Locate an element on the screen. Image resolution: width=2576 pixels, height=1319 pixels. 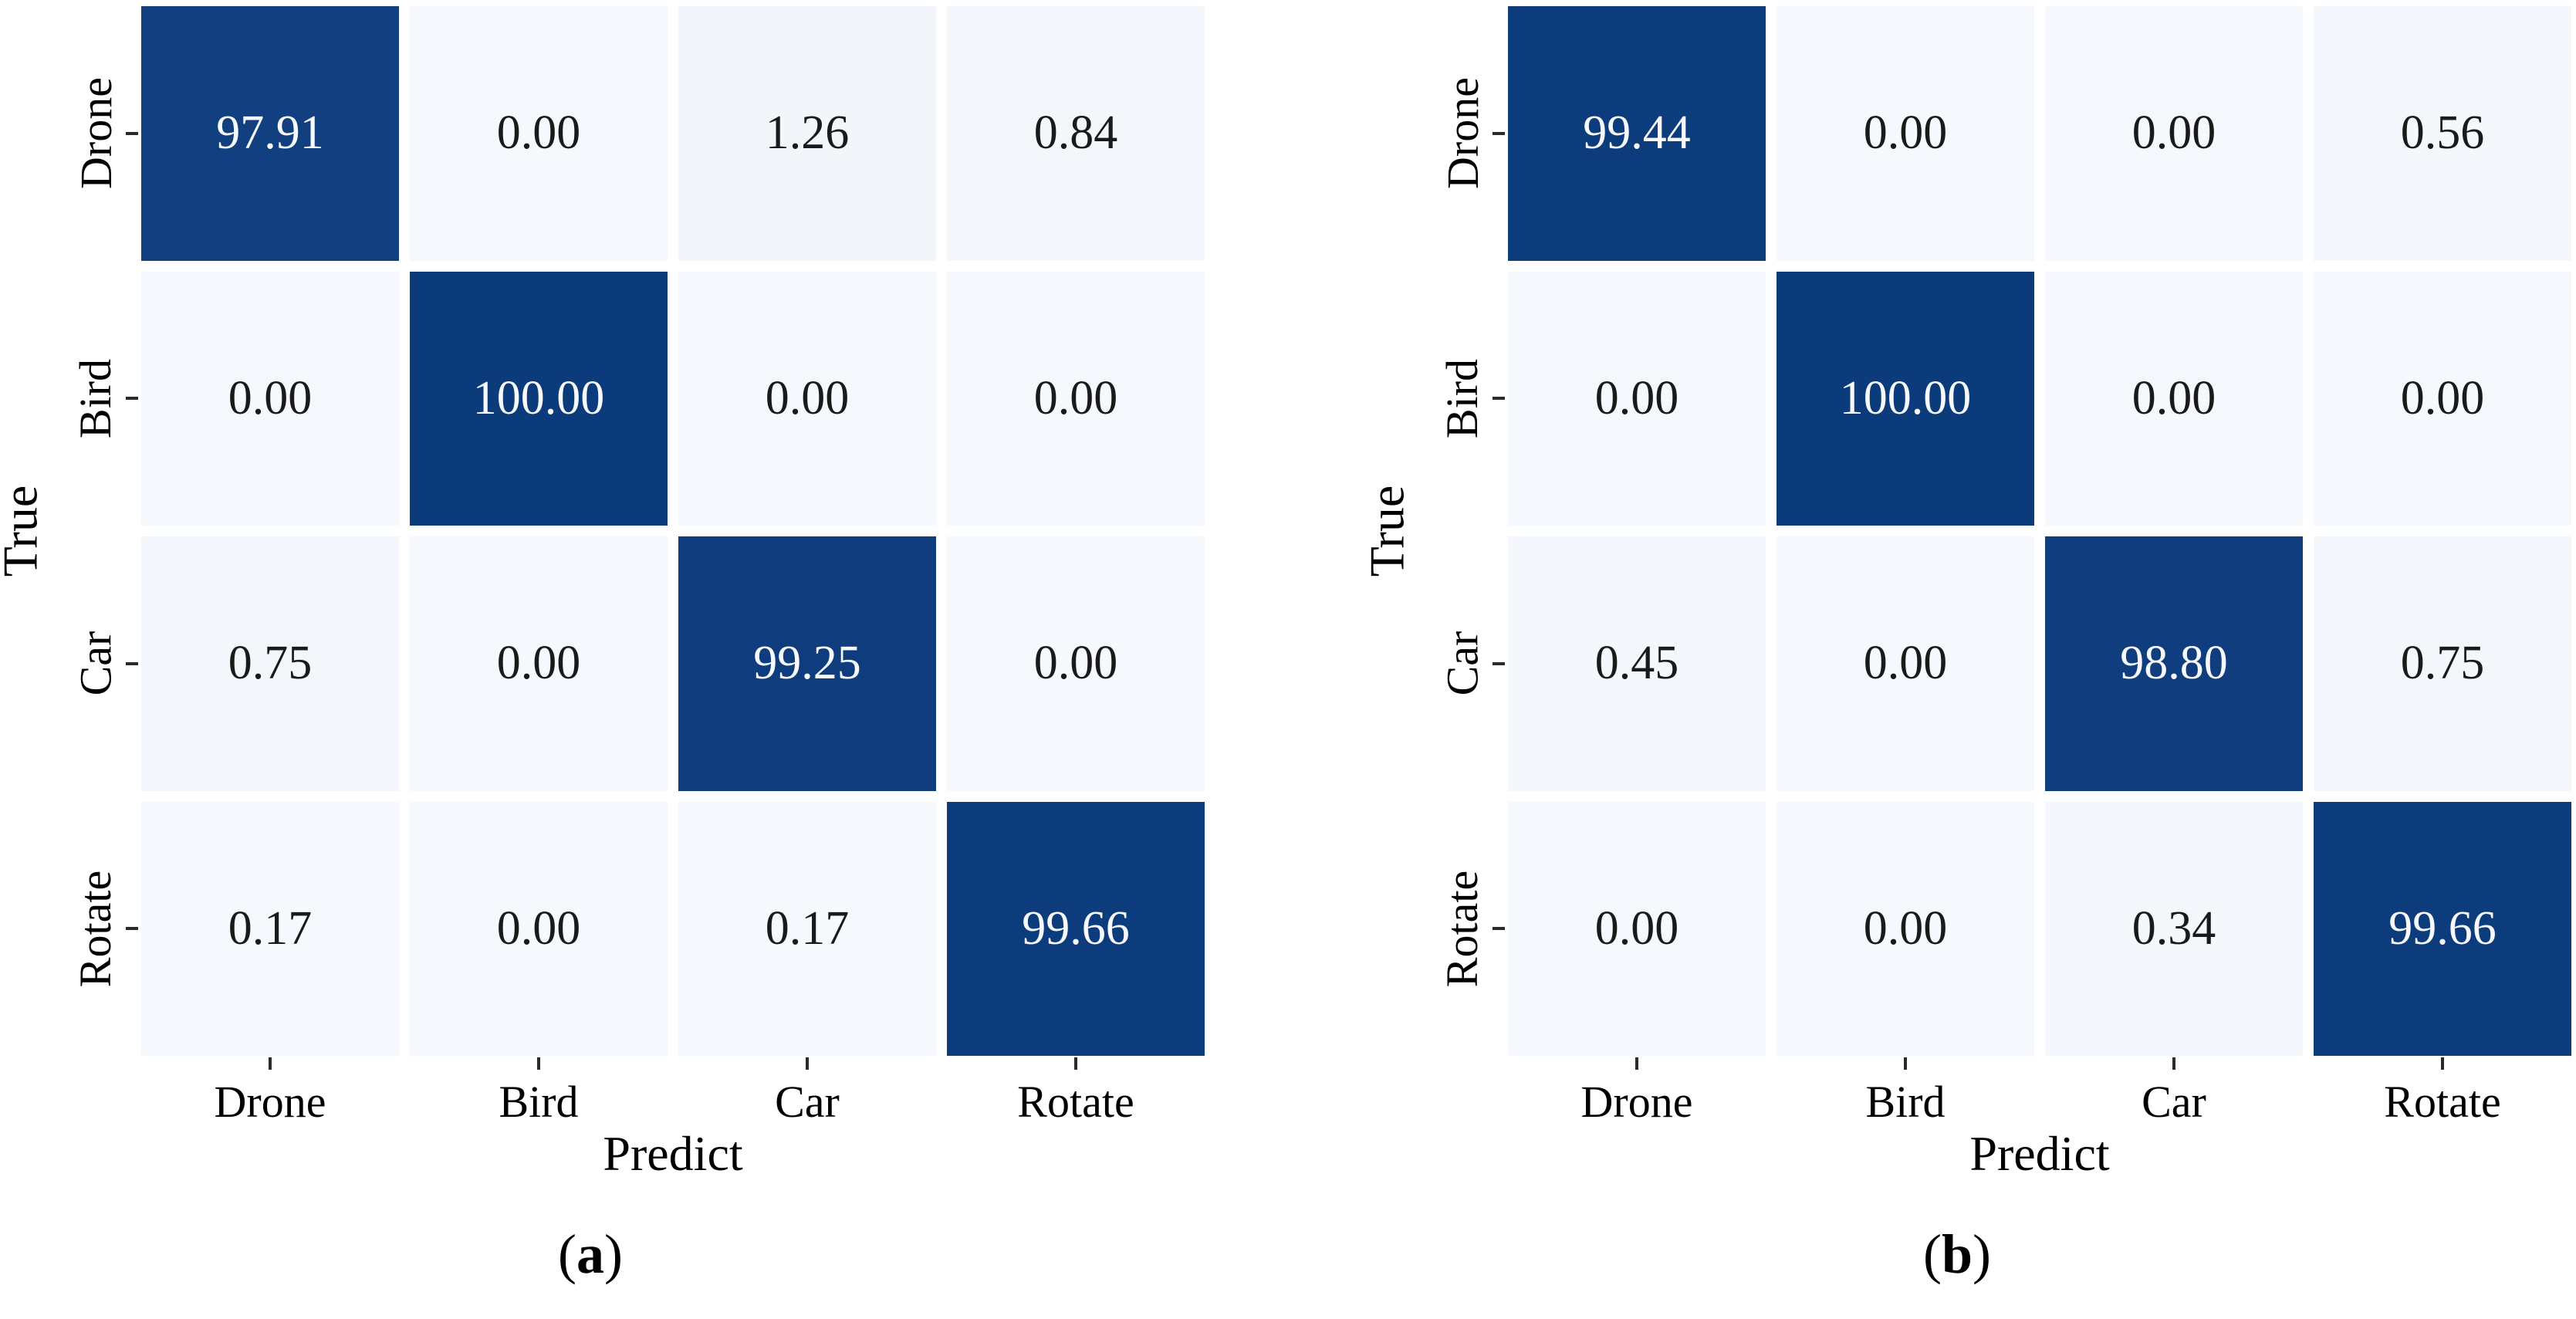
matrix-cell-rotate-drone: 0.17 is located at coordinates (270, 929).